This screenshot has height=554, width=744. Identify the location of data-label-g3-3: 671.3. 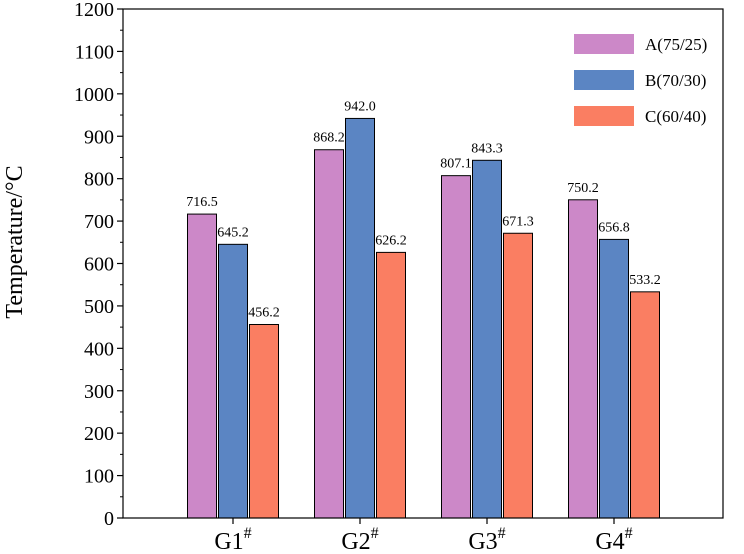
(518, 221).